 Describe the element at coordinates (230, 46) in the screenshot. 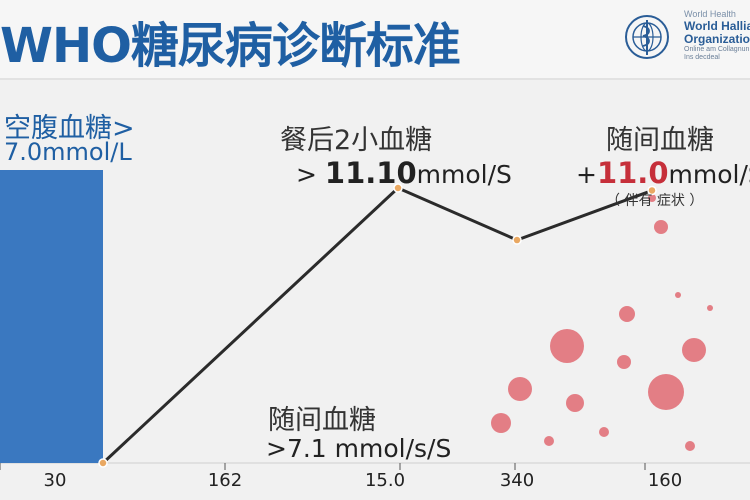

I see `page-title: WHO糖尿病诊断标准` at that location.